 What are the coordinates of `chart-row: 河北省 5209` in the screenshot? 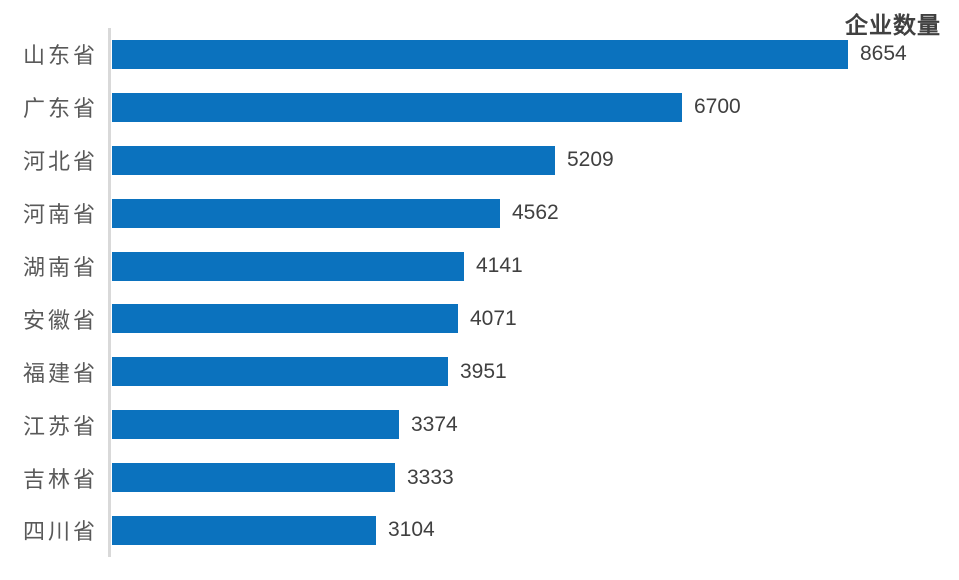 It's located at (479, 160).